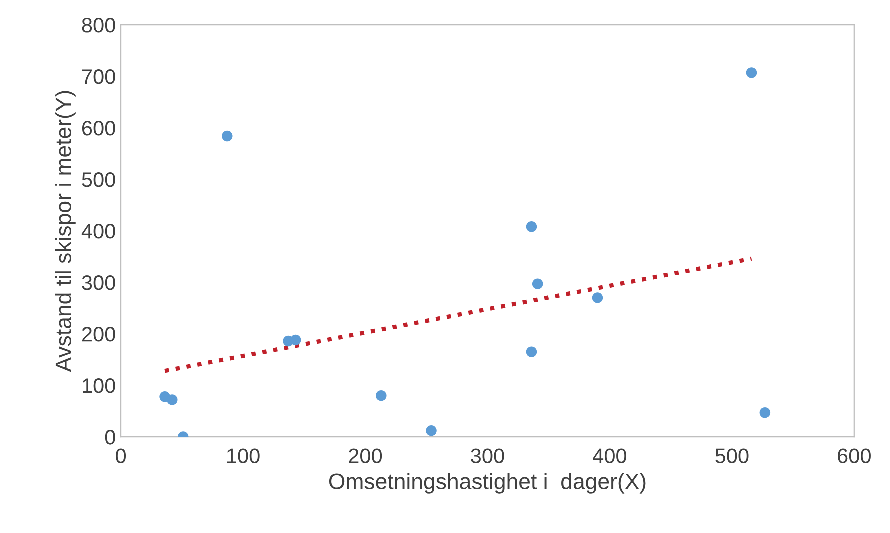 The height and width of the screenshot is (533, 890). Describe the element at coordinates (99, 128) in the screenshot. I see `y-tick-label: 600` at that location.